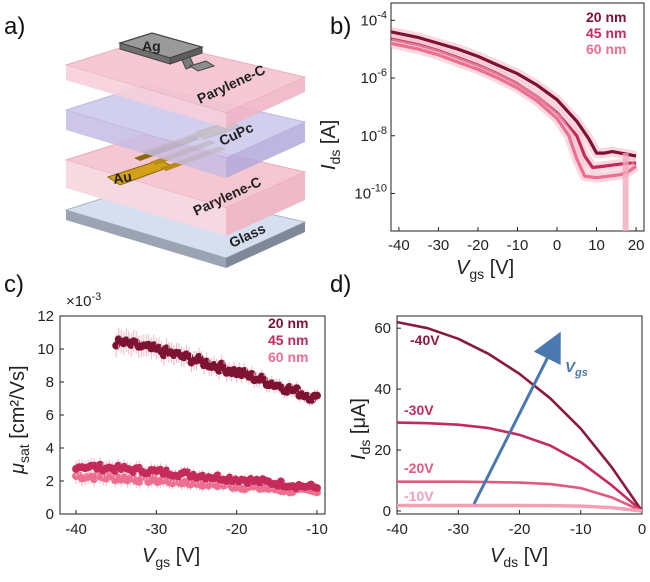  What do you see at coordinates (171, 557) in the screenshot?
I see `chart-c-xlabel: Vgs [V]` at bounding box center [171, 557].